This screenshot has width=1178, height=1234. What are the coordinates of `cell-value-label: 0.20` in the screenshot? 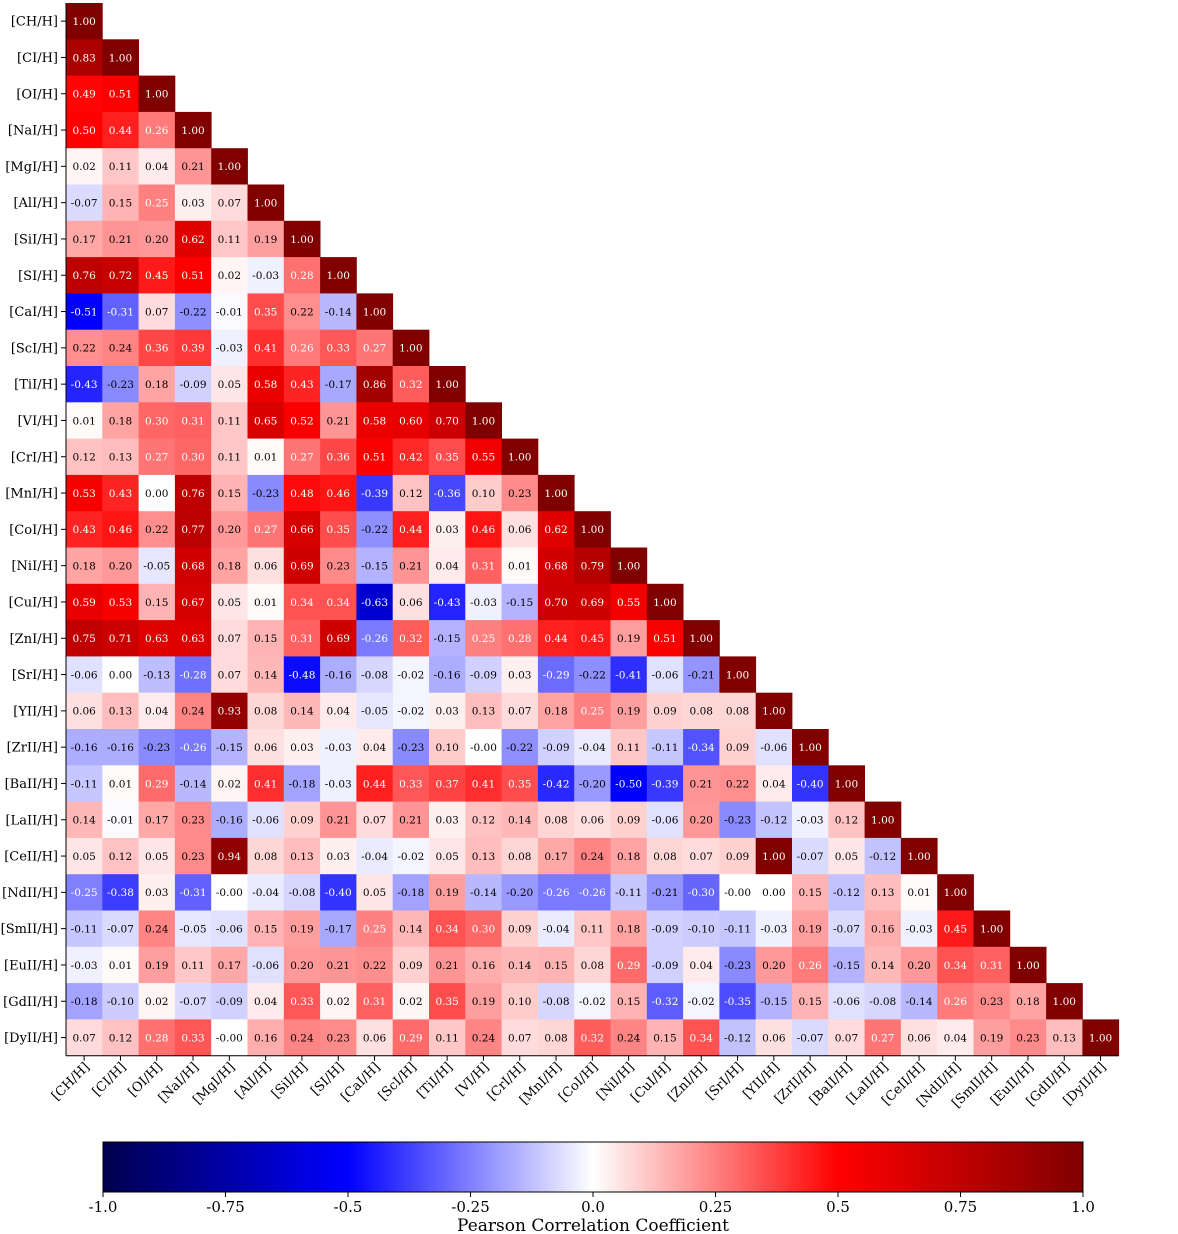 It's located at (120, 566).